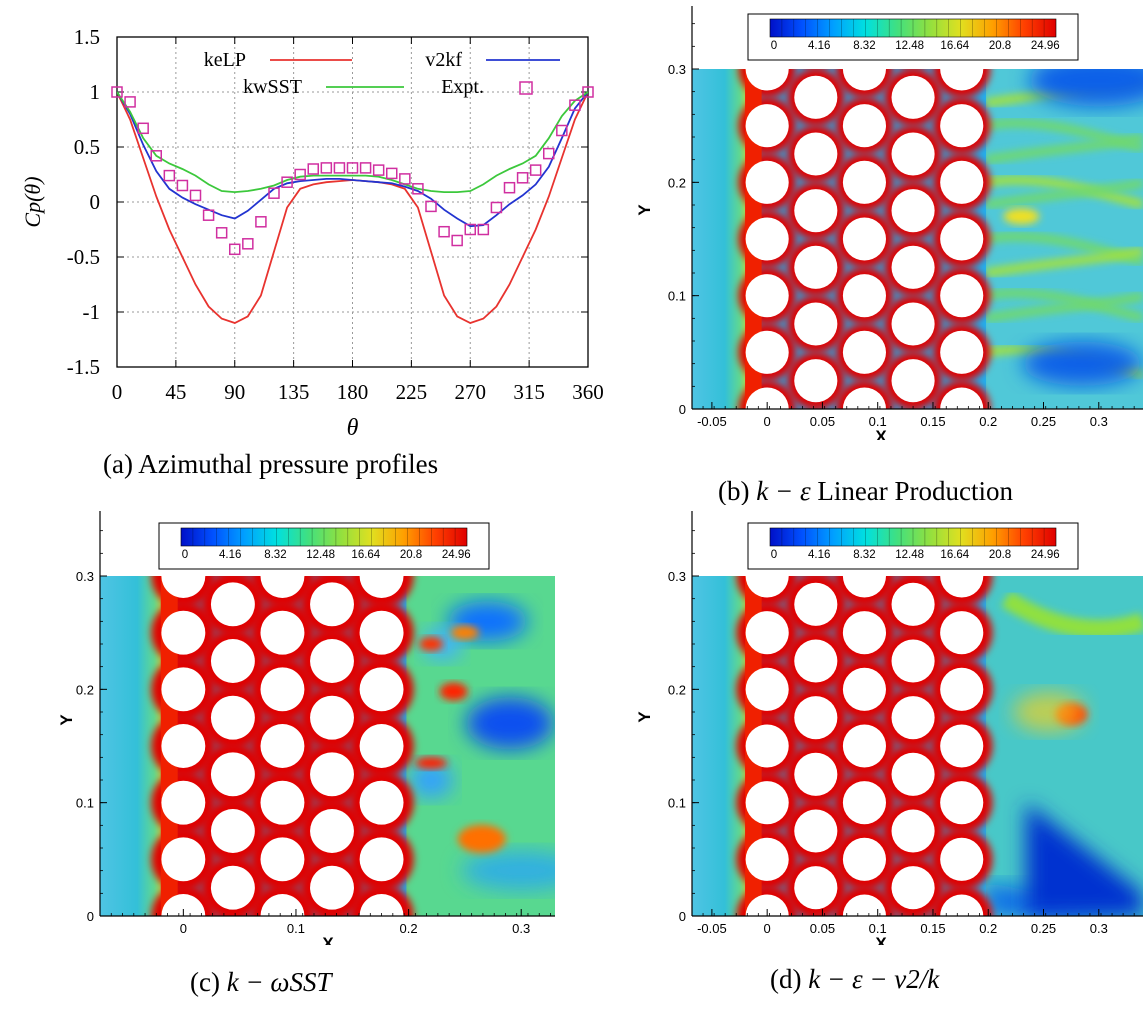 The image size is (1147, 1017). Describe the element at coordinates (866, 491) in the screenshot. I see `caption-b: (b) k − ε Linear Production` at that location.